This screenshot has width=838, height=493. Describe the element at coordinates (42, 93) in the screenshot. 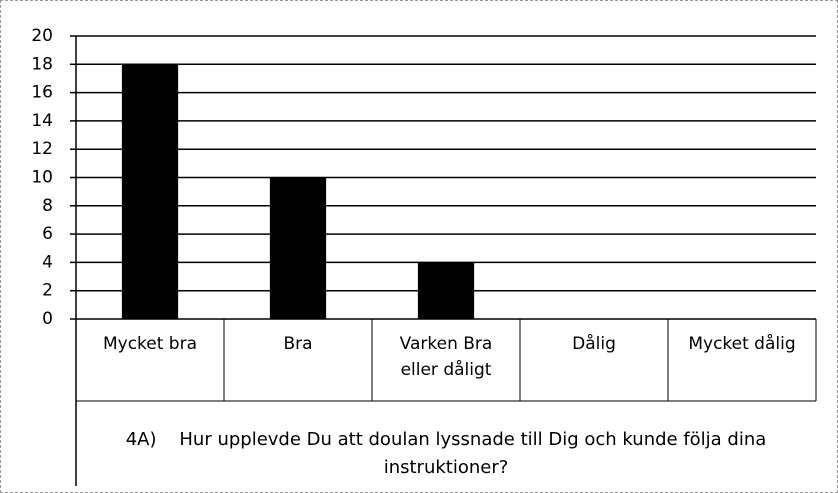

I see `y-tick-label: 16` at that location.